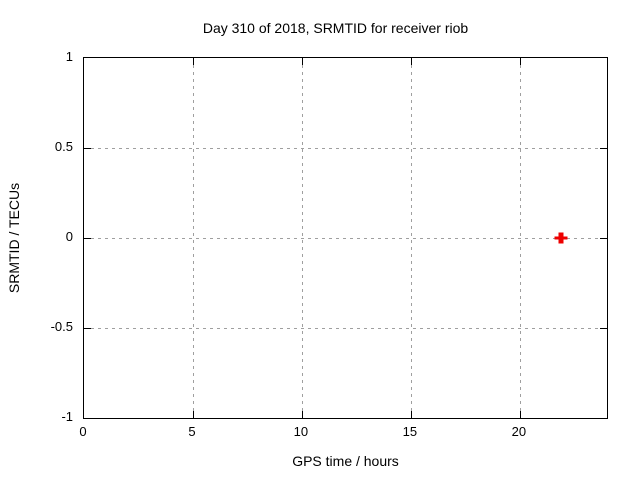 Image resolution: width=640 pixels, height=480 pixels. Describe the element at coordinates (345, 461) in the screenshot. I see `x-axis-label: GPS time / hours` at that location.